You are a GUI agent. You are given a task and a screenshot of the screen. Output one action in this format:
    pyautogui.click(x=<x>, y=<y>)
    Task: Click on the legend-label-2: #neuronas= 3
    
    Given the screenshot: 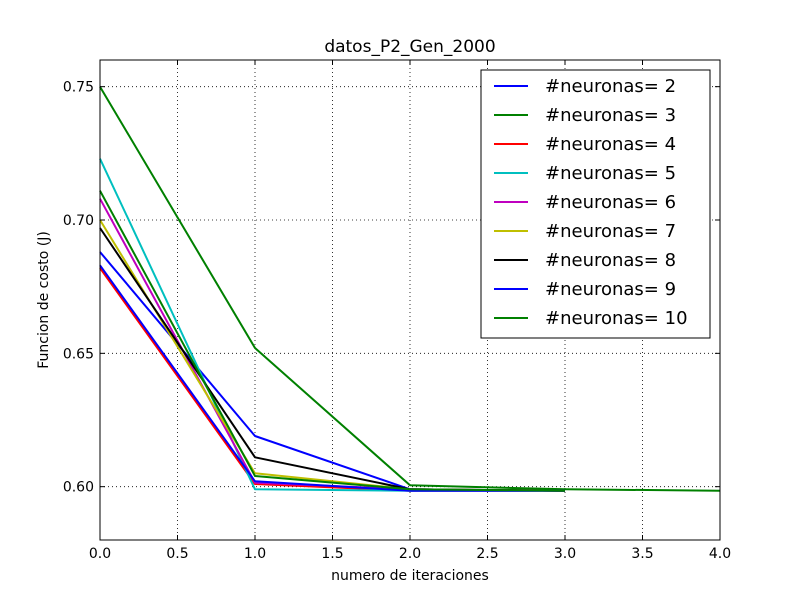 What is the action you would take?
    pyautogui.click(x=610, y=115)
    